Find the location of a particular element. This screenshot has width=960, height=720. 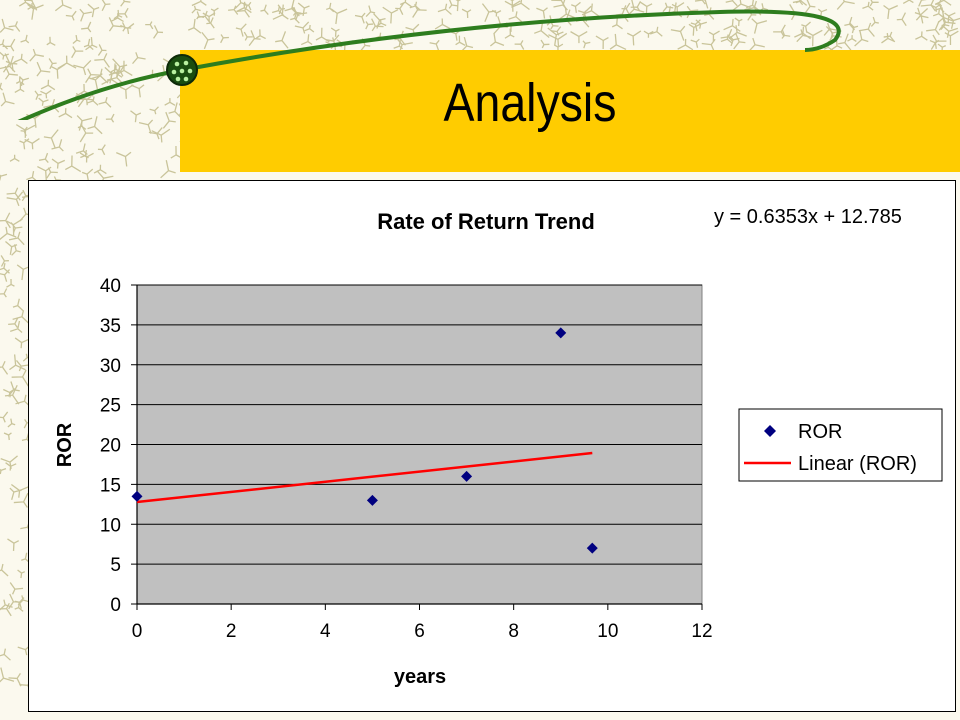

legend: ROR Linear (ROR) is located at coordinates (840, 445).